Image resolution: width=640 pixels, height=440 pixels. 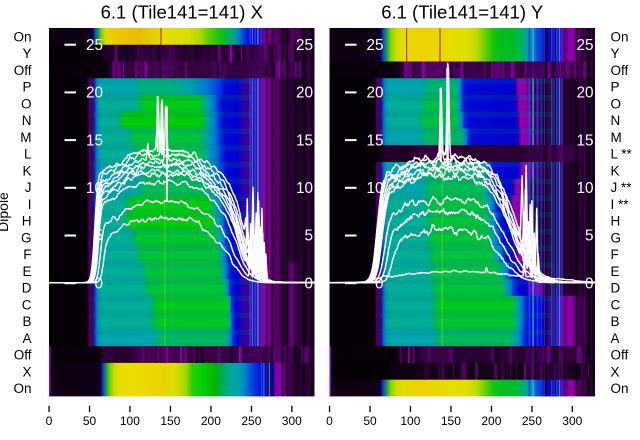 I want to click on svg-text: 6.1 (Tile141=141) X, so click(x=182, y=12).